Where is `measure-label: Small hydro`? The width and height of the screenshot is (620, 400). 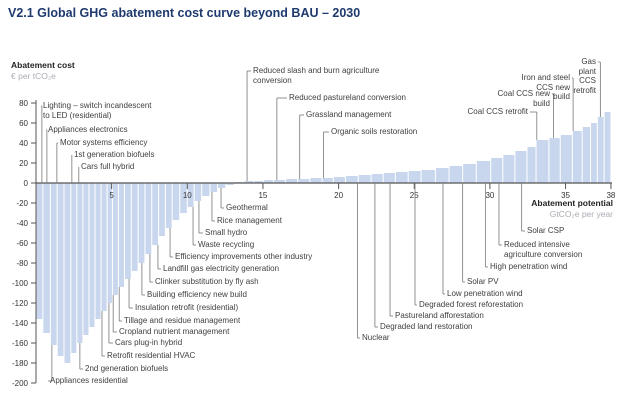 measure-label: Small hydro is located at coordinates (226, 232).